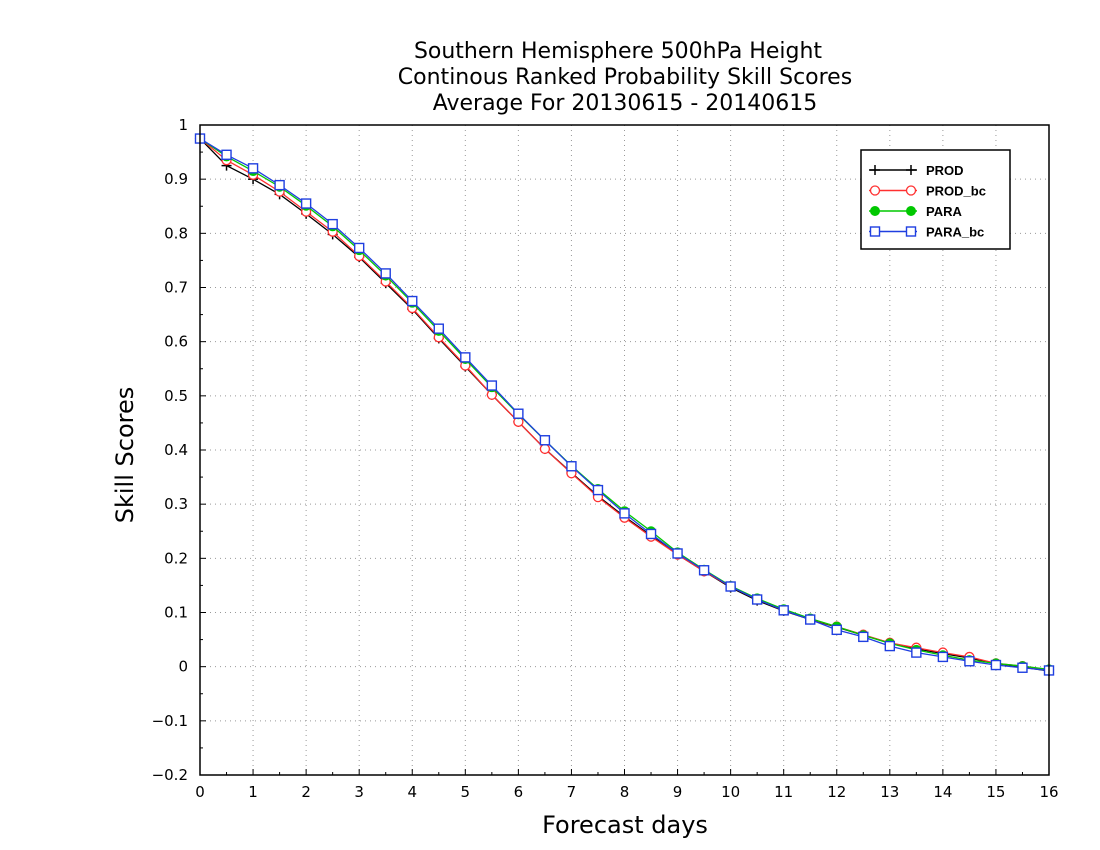 The height and width of the screenshot is (850, 1100). Describe the element at coordinates (183, 125) in the screenshot. I see `y-tick-label: 1` at that location.